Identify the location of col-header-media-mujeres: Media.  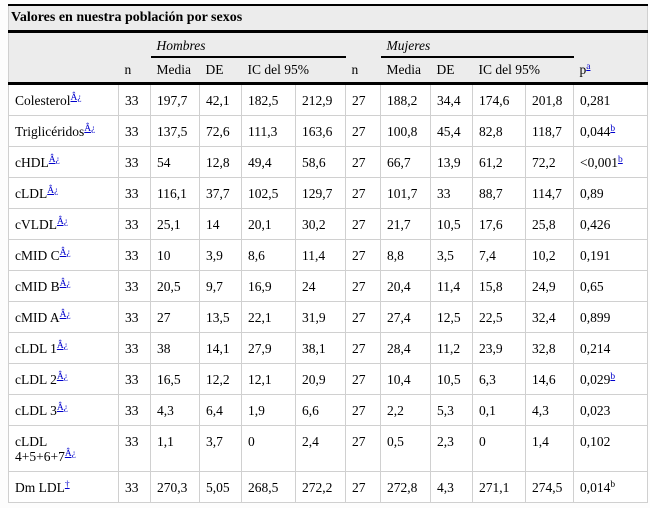
(405, 71).